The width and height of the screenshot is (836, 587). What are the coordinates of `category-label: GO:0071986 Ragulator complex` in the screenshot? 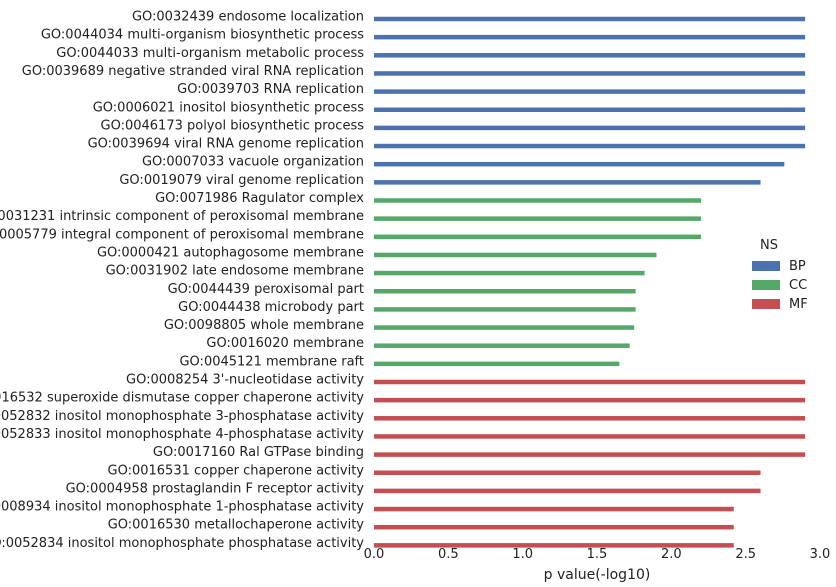 It's located at (259, 198).